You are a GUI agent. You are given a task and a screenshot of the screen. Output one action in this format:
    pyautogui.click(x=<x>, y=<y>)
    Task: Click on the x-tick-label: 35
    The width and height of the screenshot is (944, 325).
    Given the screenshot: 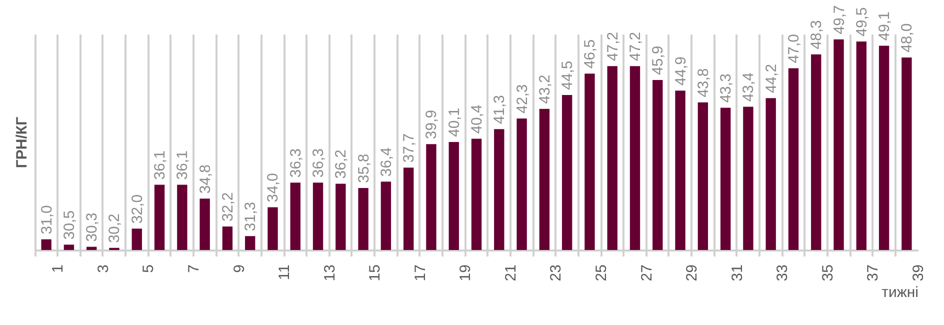 What is the action you would take?
    pyautogui.click(x=827, y=273)
    